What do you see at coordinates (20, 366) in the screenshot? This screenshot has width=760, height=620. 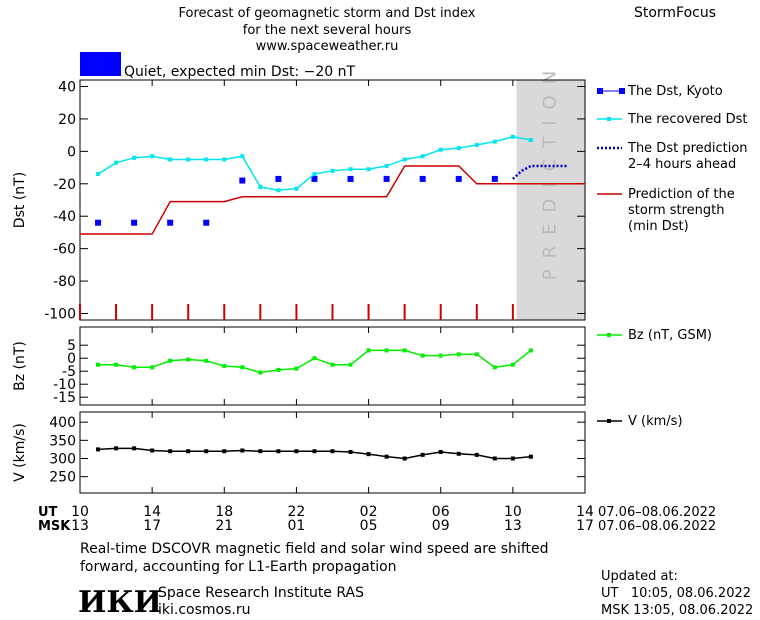 I see `y-axis-label: Bz (nT)` at bounding box center [20, 366].